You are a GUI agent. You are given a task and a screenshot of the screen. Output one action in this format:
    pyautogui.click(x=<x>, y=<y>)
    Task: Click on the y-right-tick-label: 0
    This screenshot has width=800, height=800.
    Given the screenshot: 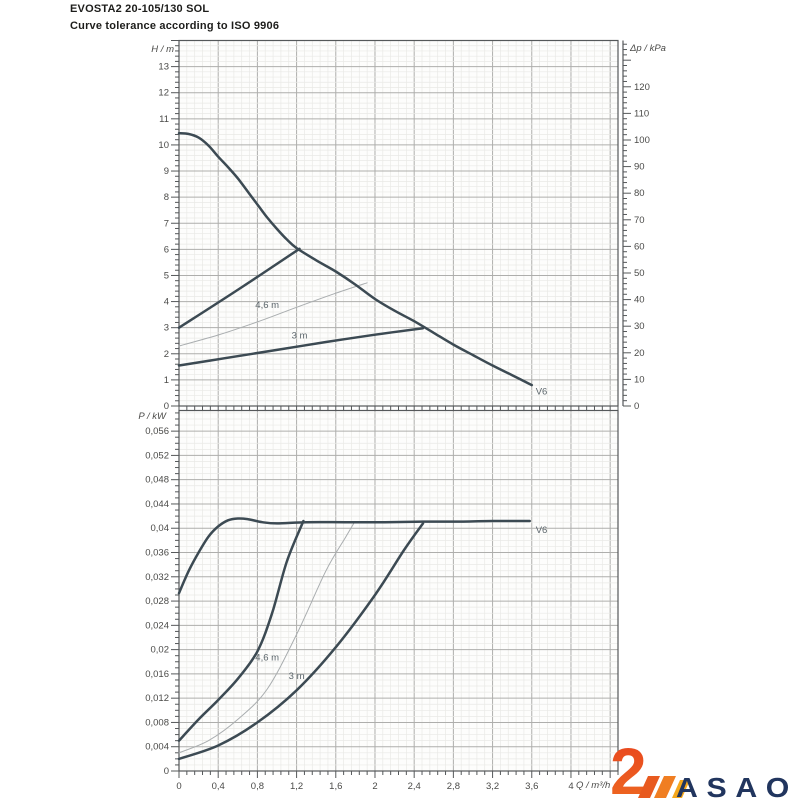 What is the action you would take?
    pyautogui.click(x=636, y=406)
    